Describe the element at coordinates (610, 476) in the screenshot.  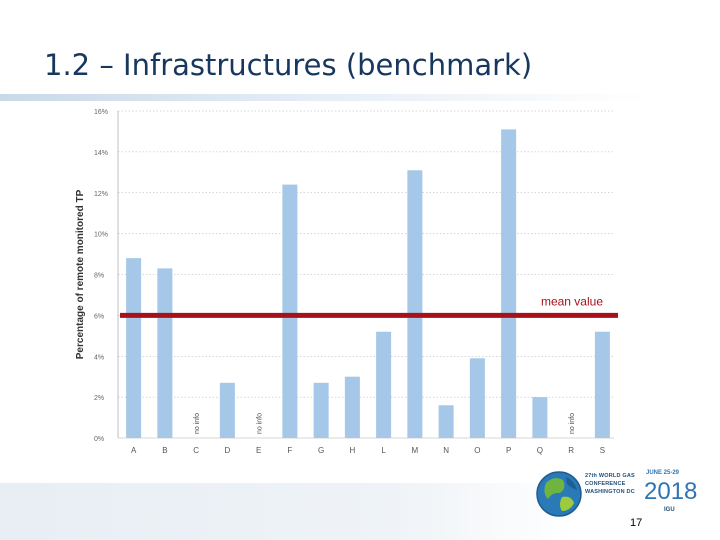
I see `conference-line-1: 27th WORLD GAS` at that location.